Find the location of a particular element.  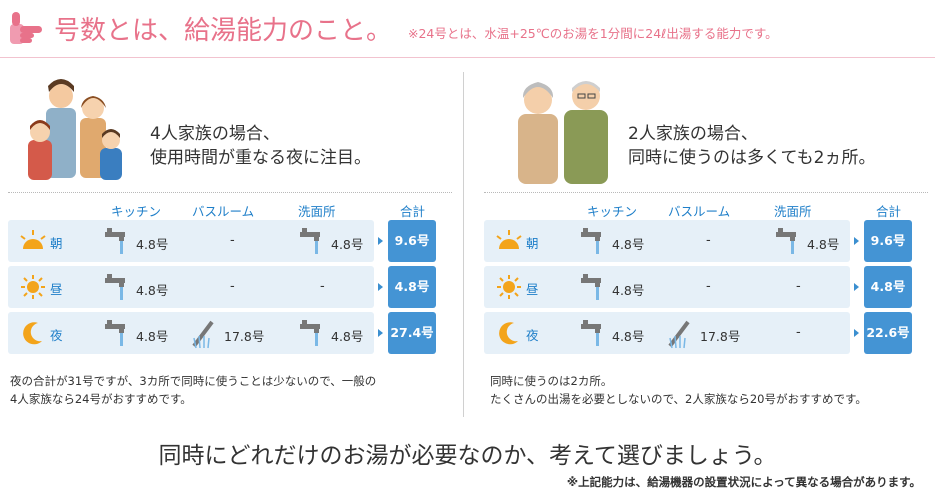

header-note: ※24号とは、水温+25℃のお湯を1分間に24ℓ出湯する能力です。 is located at coordinates (593, 33).